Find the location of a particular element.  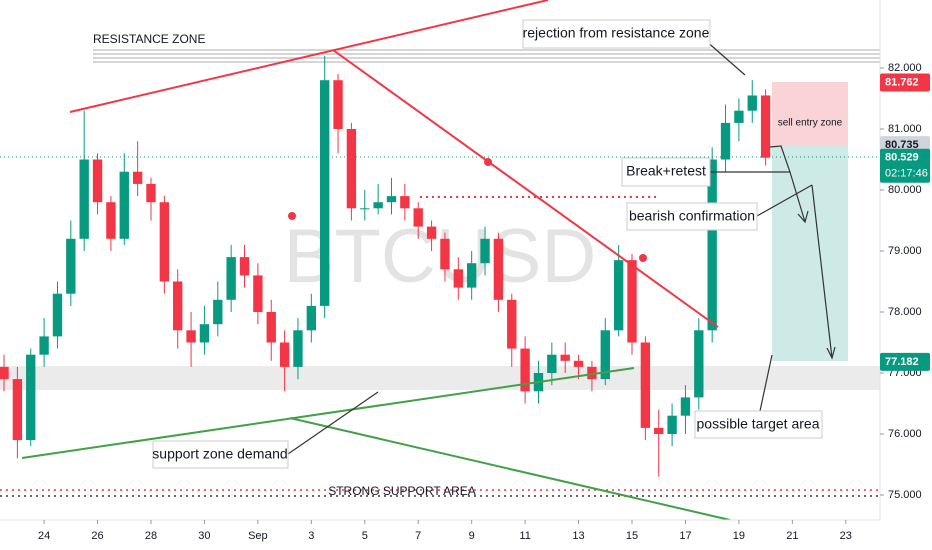

watermark: BTCUSD is located at coordinates (440, 256).